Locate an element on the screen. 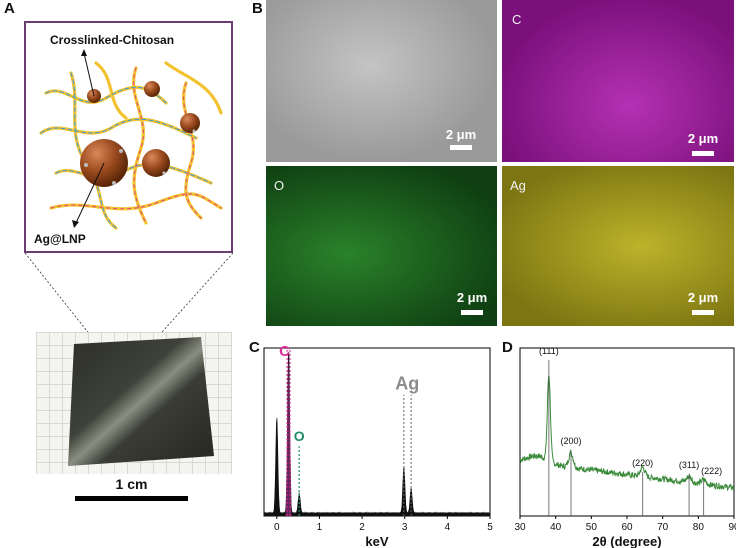 This screenshot has width=736, height=548. panel-a-label: A is located at coordinates (9, 8).